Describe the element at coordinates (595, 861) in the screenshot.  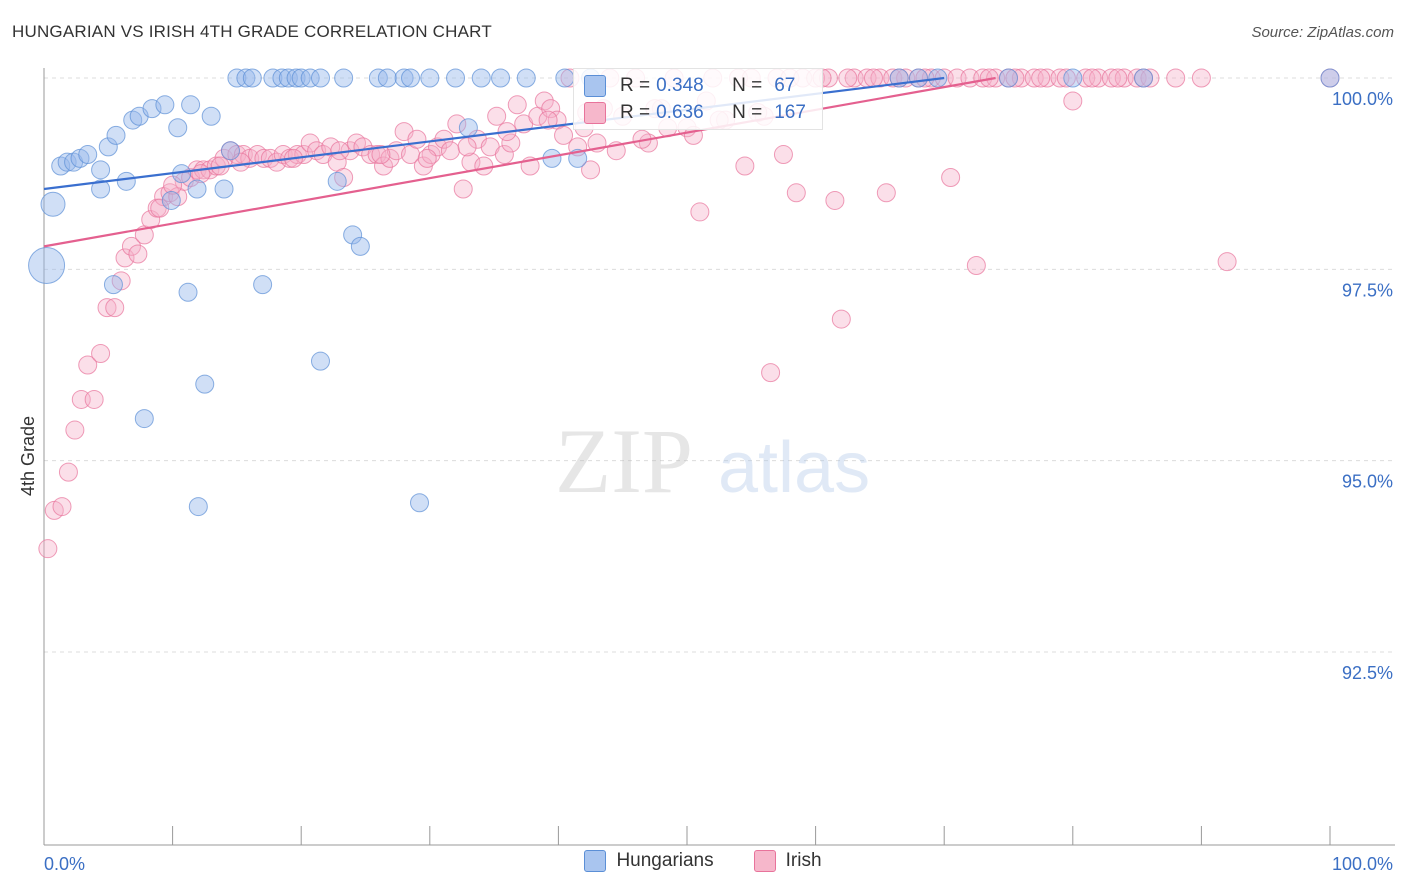
I see `hungarians-legend-swatch` at that location.